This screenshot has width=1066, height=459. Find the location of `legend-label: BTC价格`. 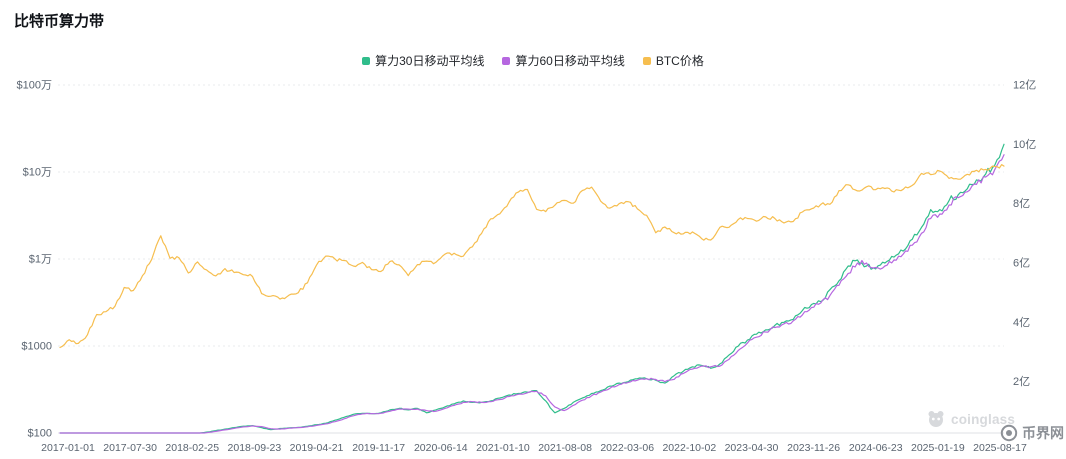

legend-label: BTC价格 is located at coordinates (679, 61).